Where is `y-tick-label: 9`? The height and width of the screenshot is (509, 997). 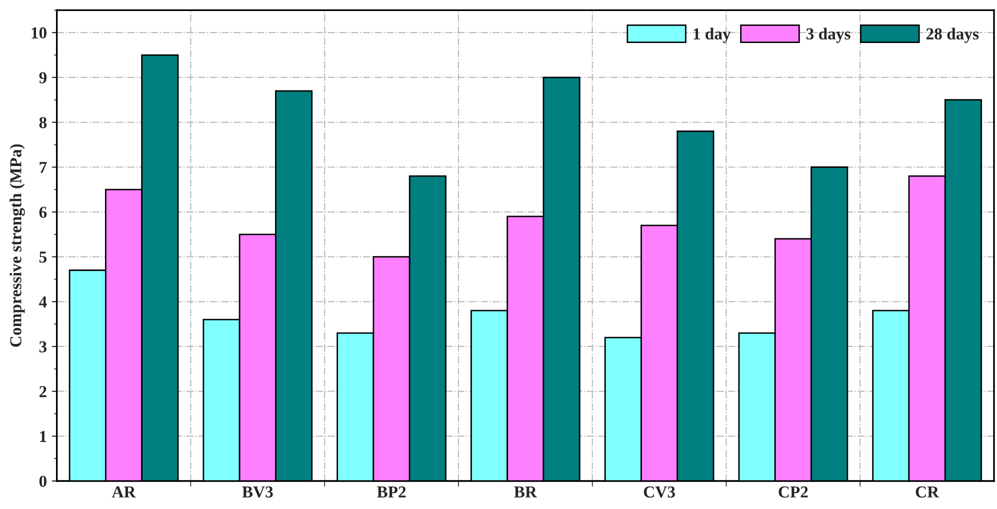 y-tick-label: 9 is located at coordinates (43, 78).